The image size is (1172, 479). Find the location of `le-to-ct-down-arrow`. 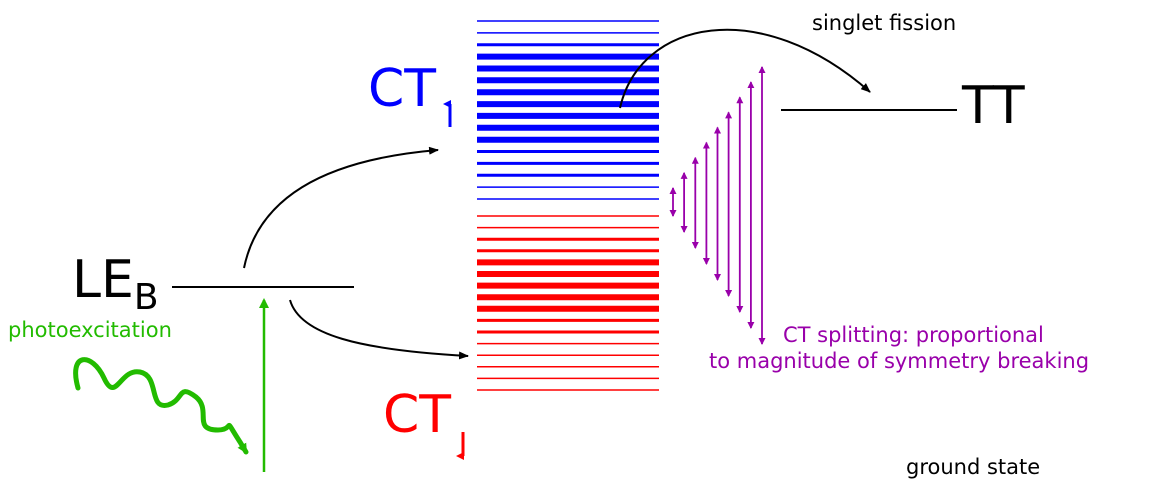

le-to-ct-down-arrow is located at coordinates (379, 329).